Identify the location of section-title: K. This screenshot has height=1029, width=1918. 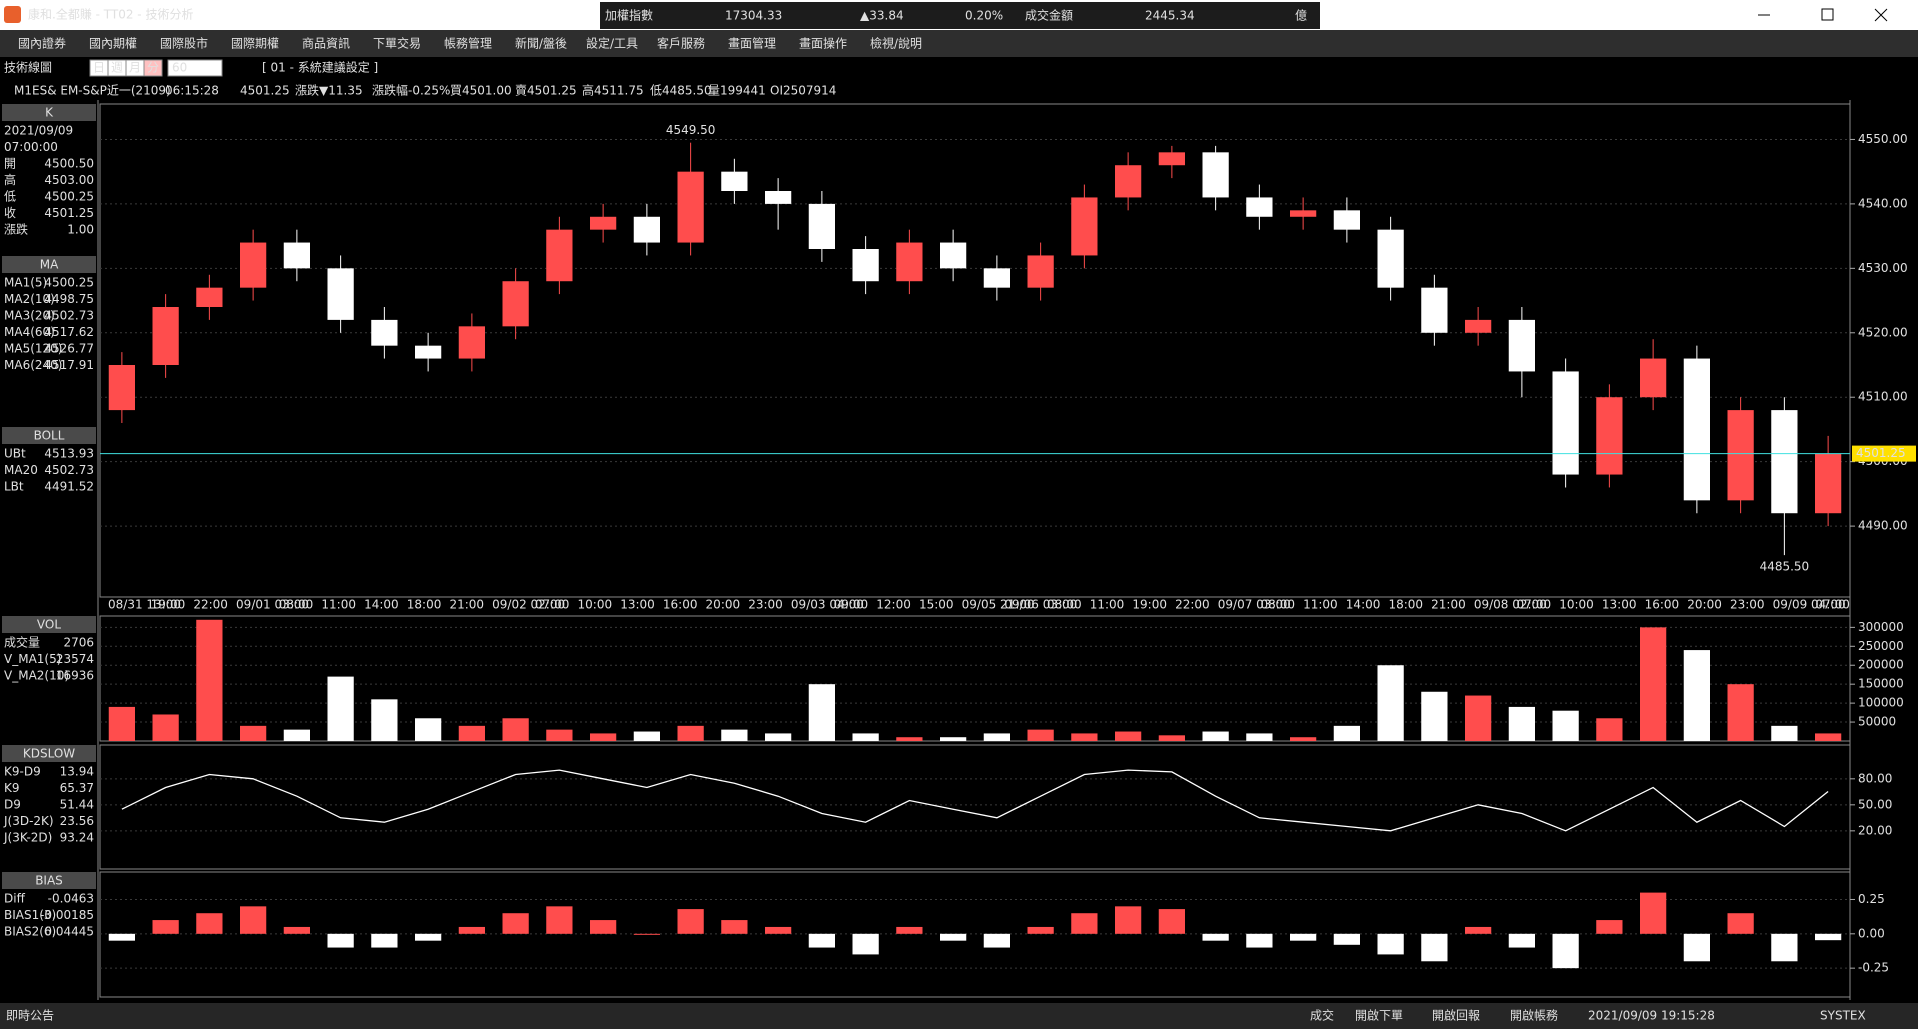
(49, 113).